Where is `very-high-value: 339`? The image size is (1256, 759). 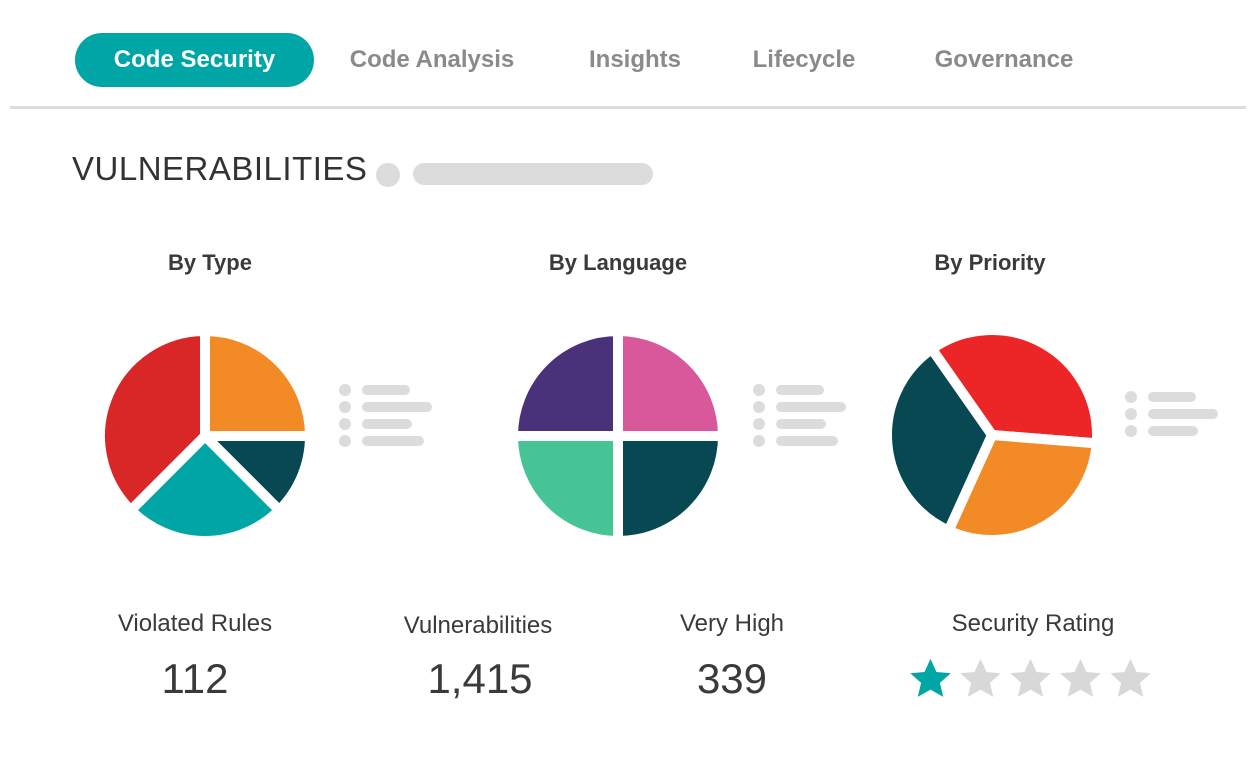 very-high-value: 339 is located at coordinates (732, 678).